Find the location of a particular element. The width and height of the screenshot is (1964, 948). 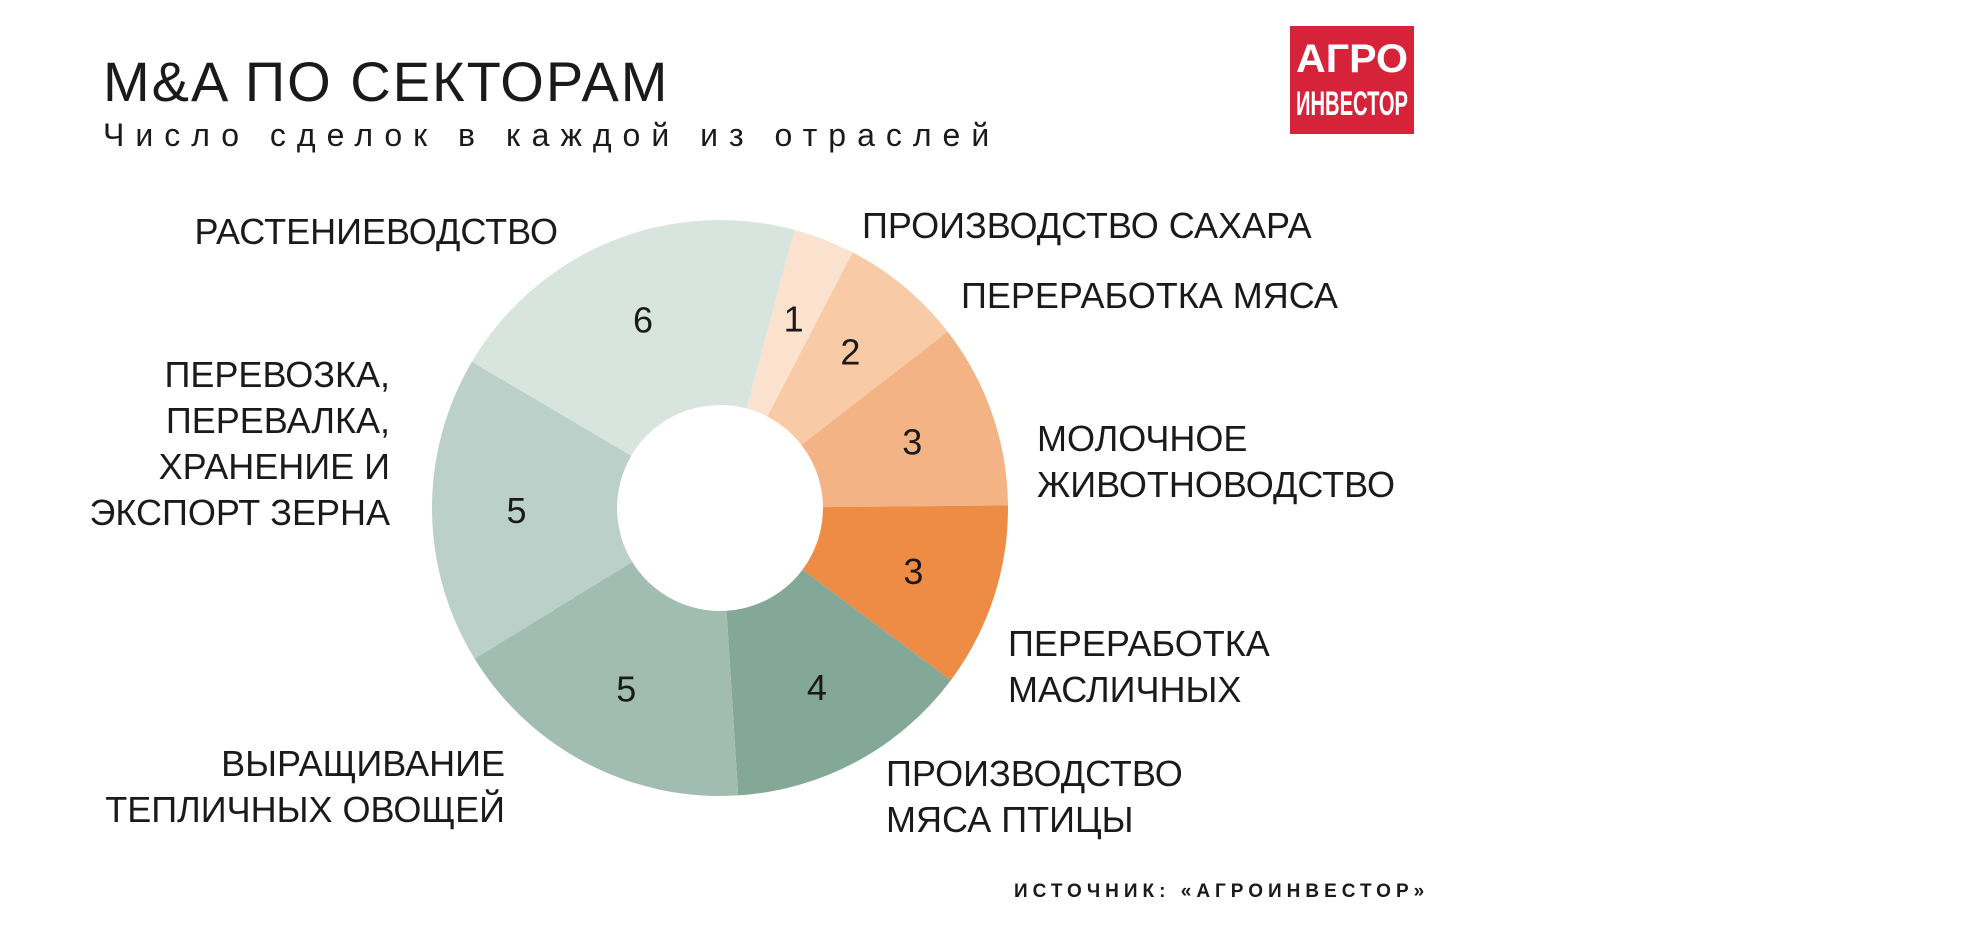

slice-перевозка-перевалка-хранение-и-экспорт-зерна is located at coordinates (532, 510).